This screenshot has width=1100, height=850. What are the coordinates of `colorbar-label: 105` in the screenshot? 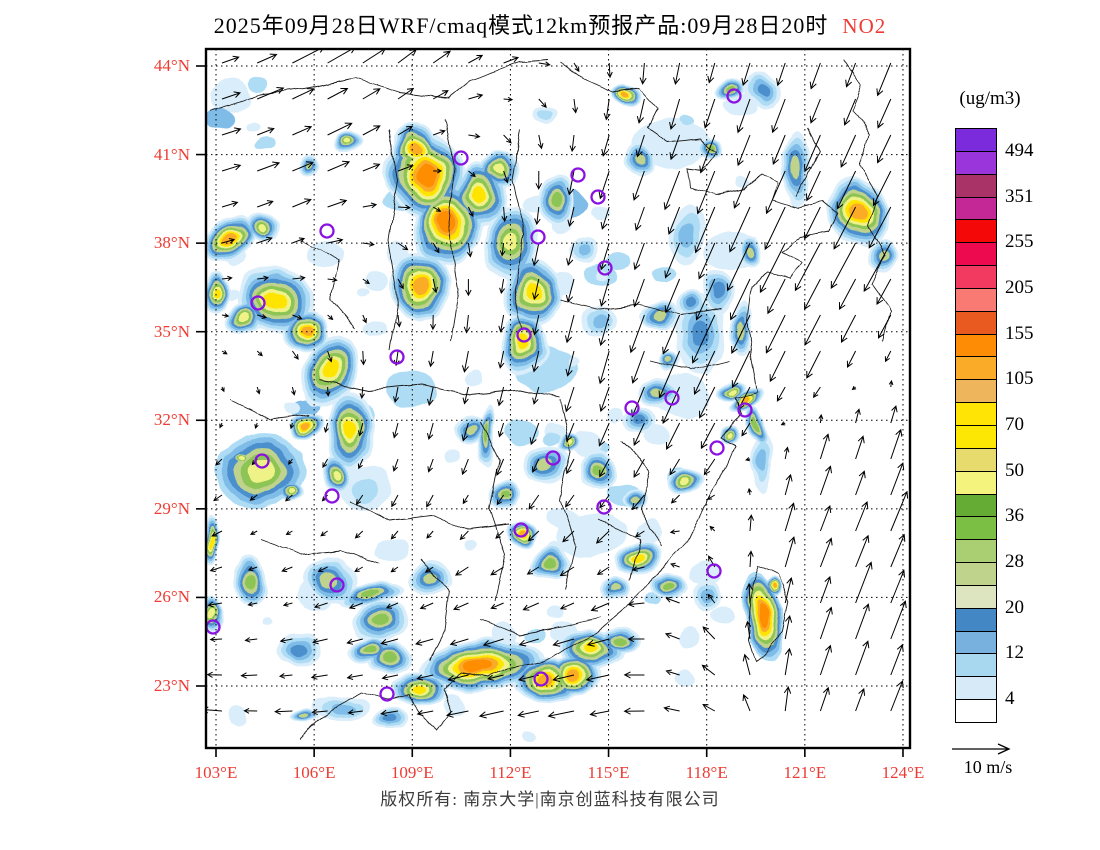 It's located at (1019, 379).